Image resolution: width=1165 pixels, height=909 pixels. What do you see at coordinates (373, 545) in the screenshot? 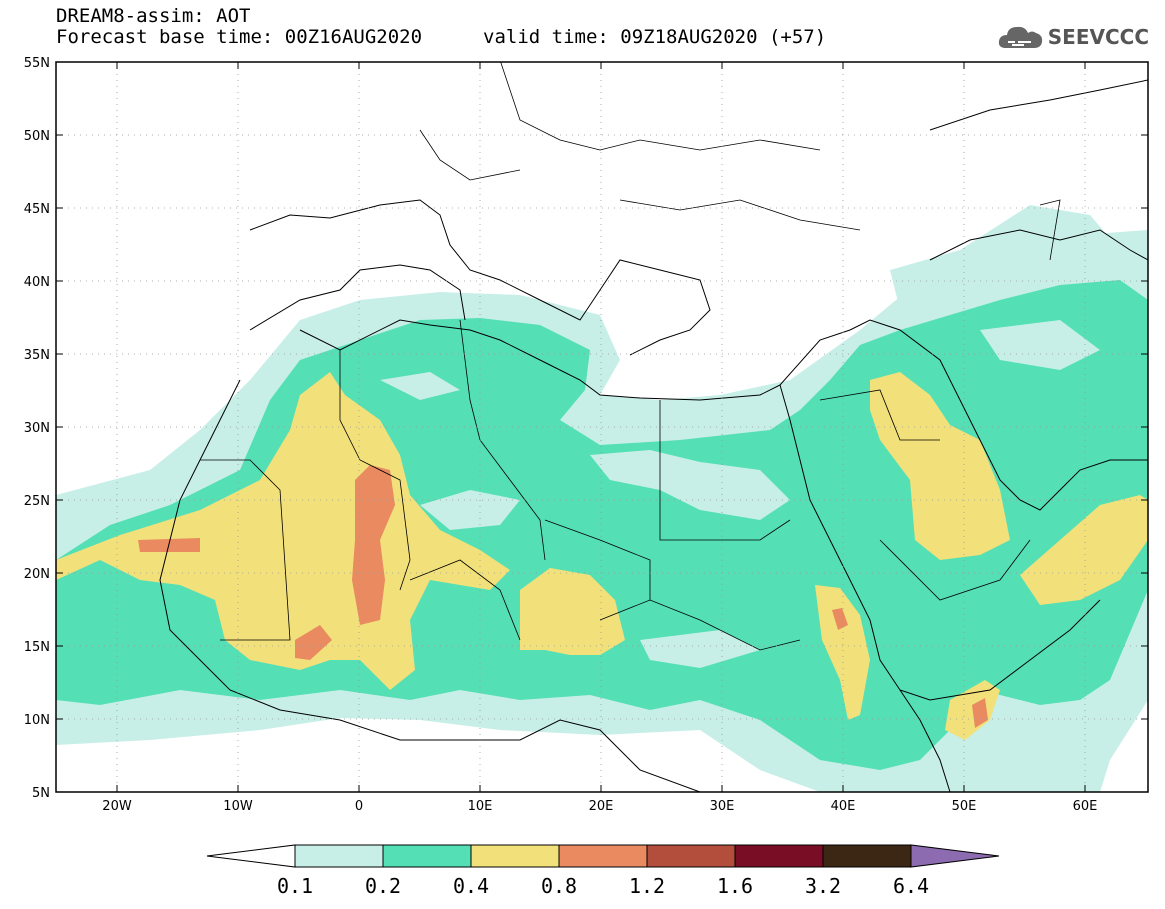
I see `aot-region-higher-mali` at bounding box center [373, 545].